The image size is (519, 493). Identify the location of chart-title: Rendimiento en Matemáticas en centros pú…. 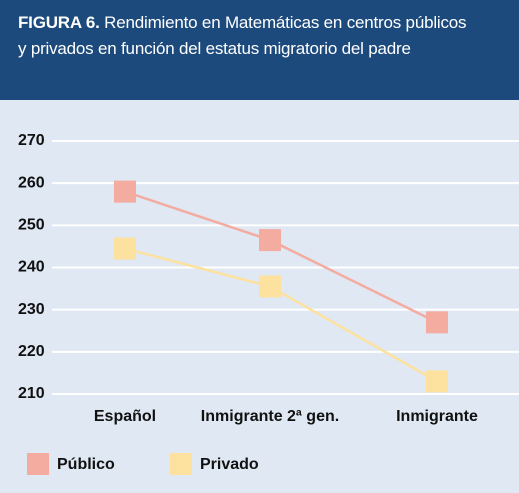
(242, 35).